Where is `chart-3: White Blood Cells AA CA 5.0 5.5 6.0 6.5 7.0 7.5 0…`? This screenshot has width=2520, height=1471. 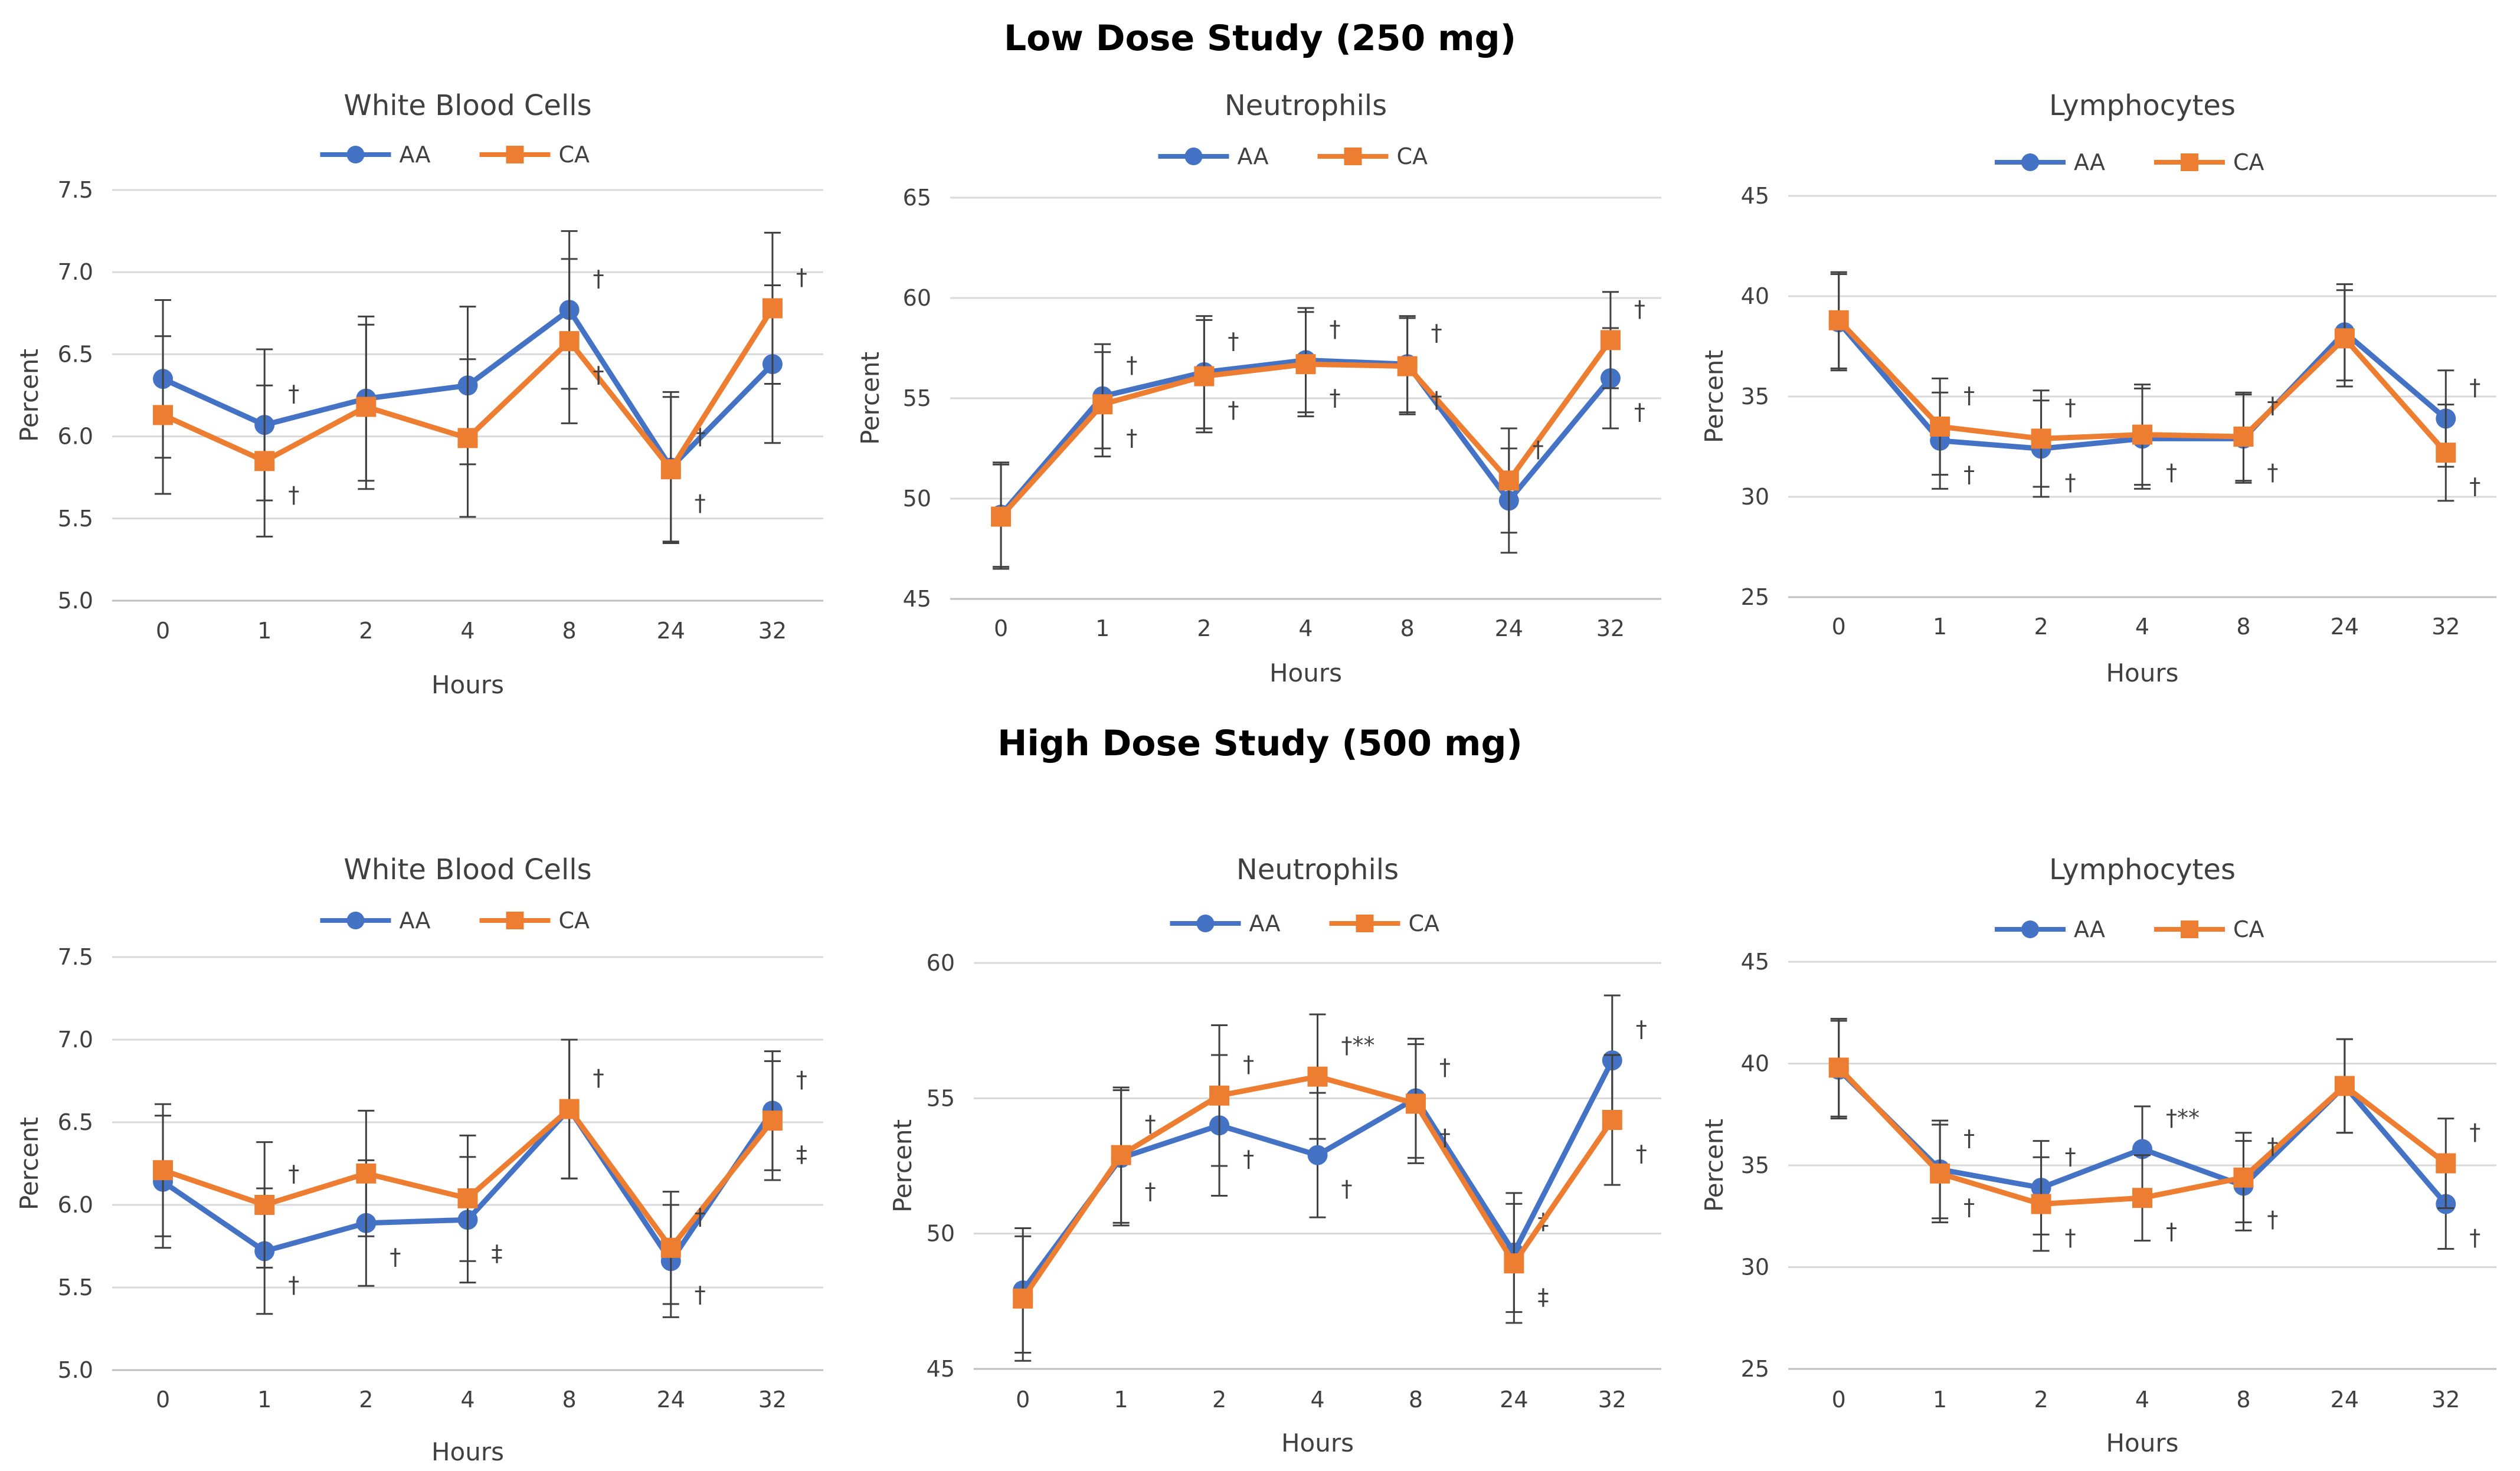 chart-3: White Blood Cells AA CA 5.0 5.5 6.0 6.5 7.0 7.5 0… is located at coordinates (419, 1159).